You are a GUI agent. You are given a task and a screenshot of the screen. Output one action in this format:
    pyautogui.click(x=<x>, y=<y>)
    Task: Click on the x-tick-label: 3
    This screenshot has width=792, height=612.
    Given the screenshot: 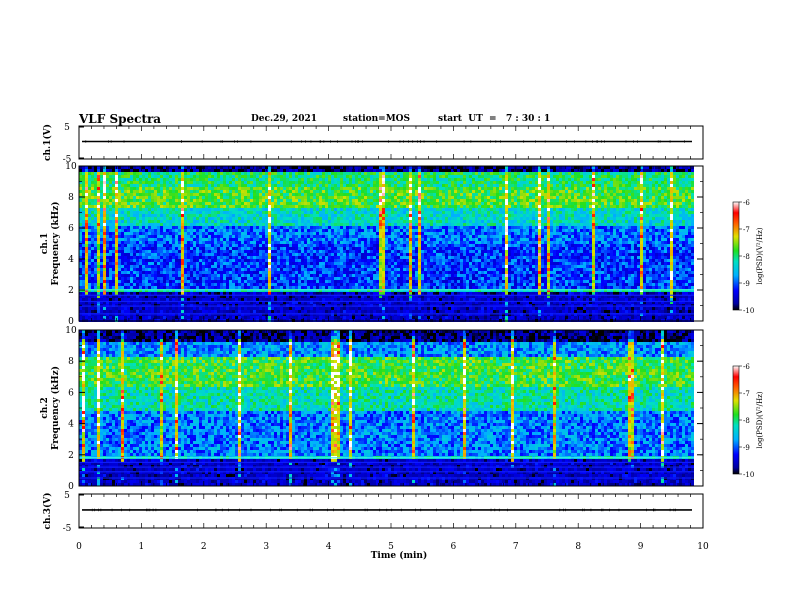 What is the action you would take?
    pyautogui.click(x=266, y=547)
    